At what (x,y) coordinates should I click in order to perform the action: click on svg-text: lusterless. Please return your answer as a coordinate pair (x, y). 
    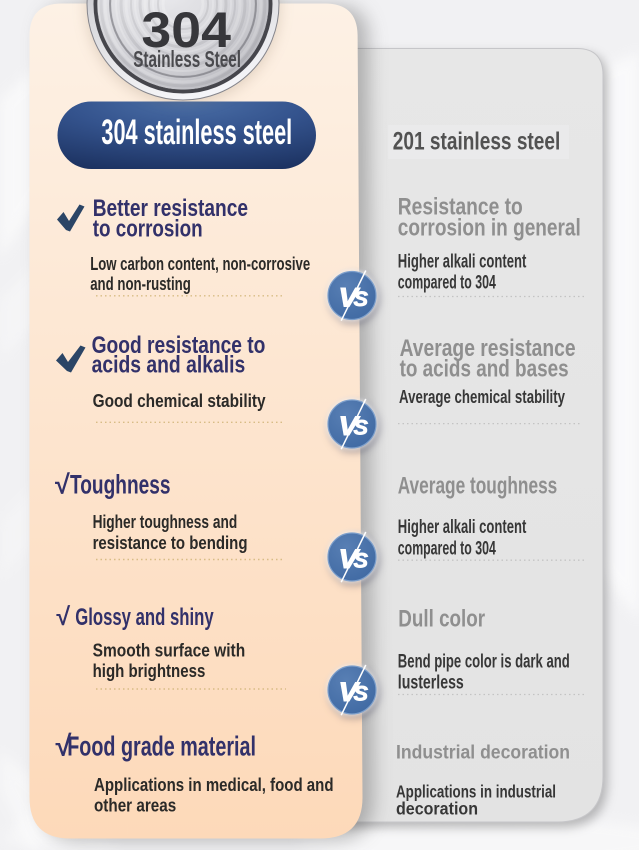
    Looking at the image, I should click on (431, 683).